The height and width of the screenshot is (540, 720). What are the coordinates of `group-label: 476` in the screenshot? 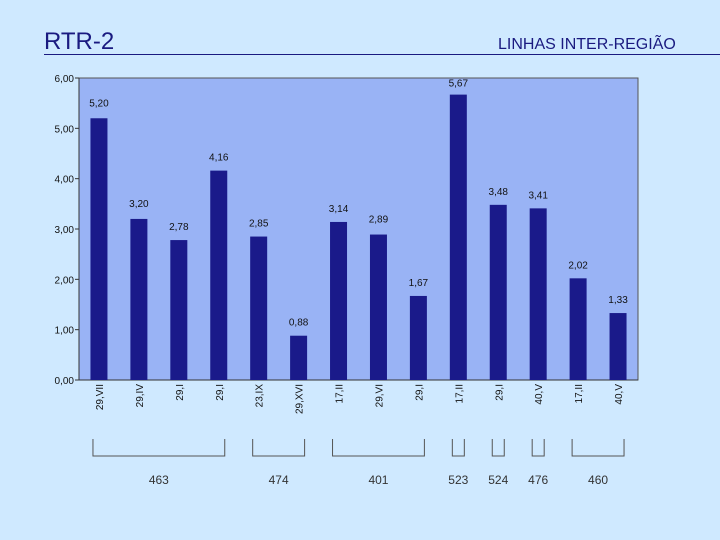 It's located at (538, 480).